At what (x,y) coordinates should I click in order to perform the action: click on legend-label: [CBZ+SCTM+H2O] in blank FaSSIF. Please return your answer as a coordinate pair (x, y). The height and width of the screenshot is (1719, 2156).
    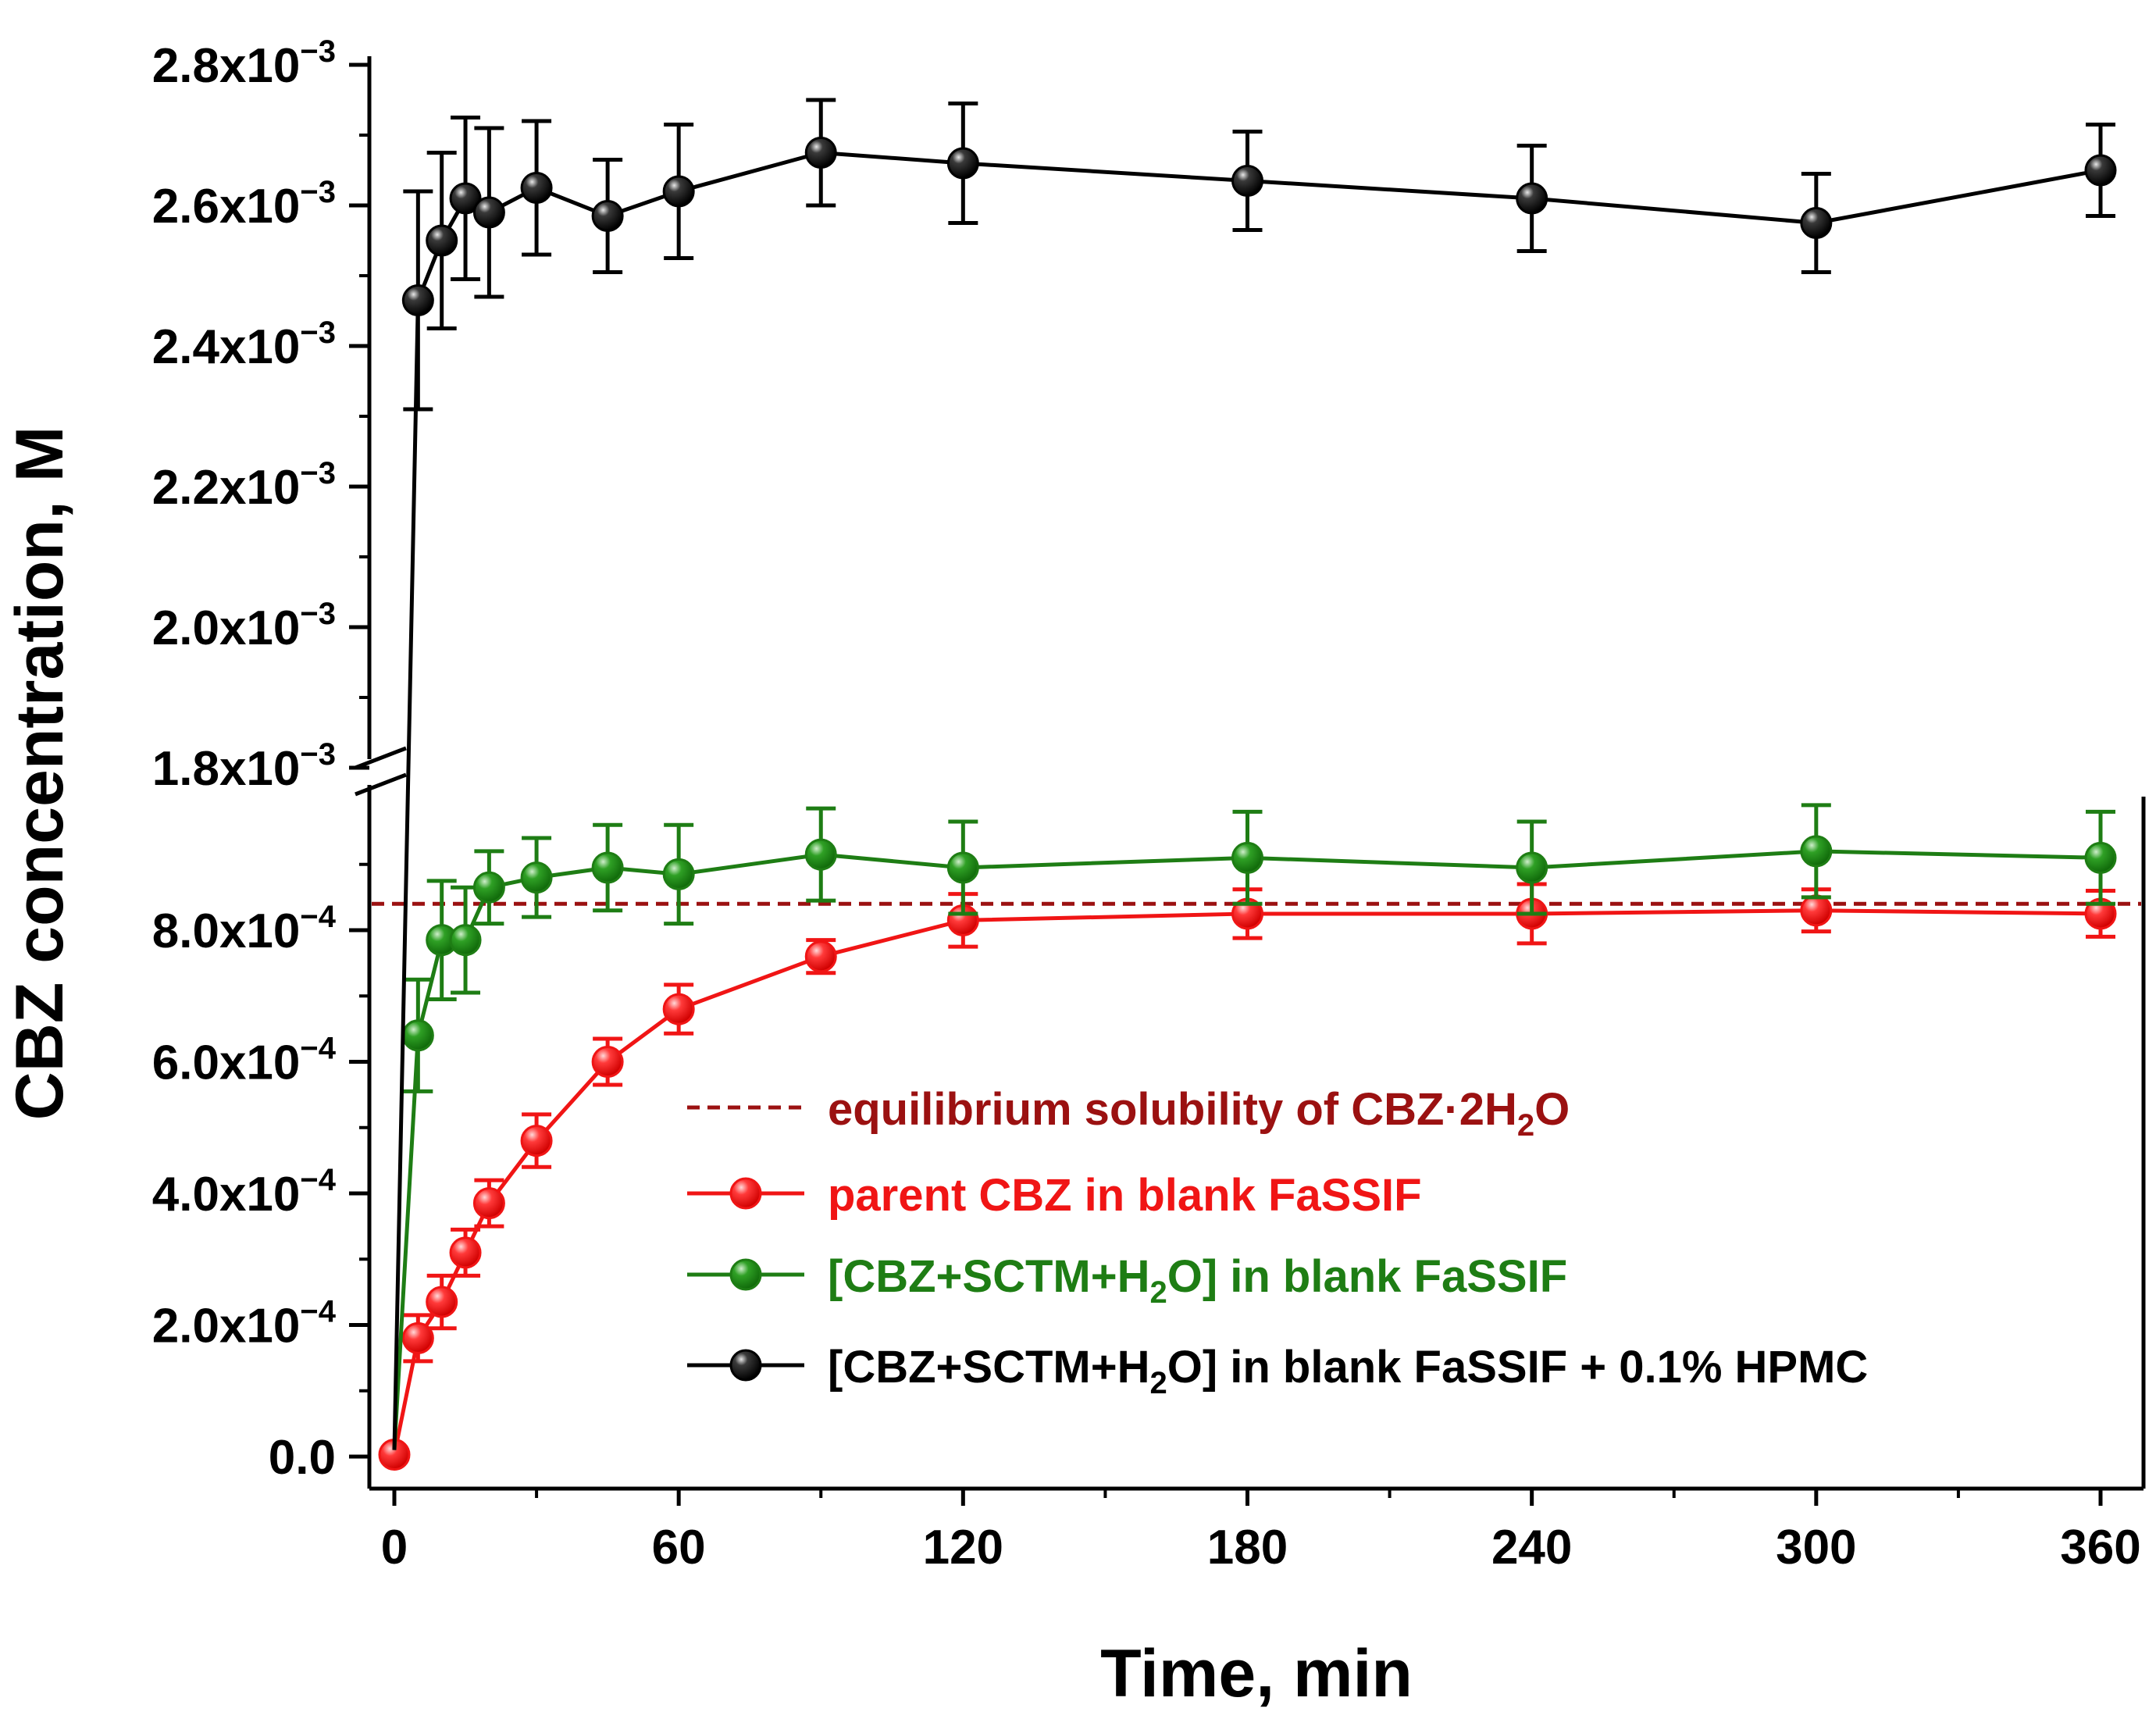
    Looking at the image, I should click on (1197, 1280).